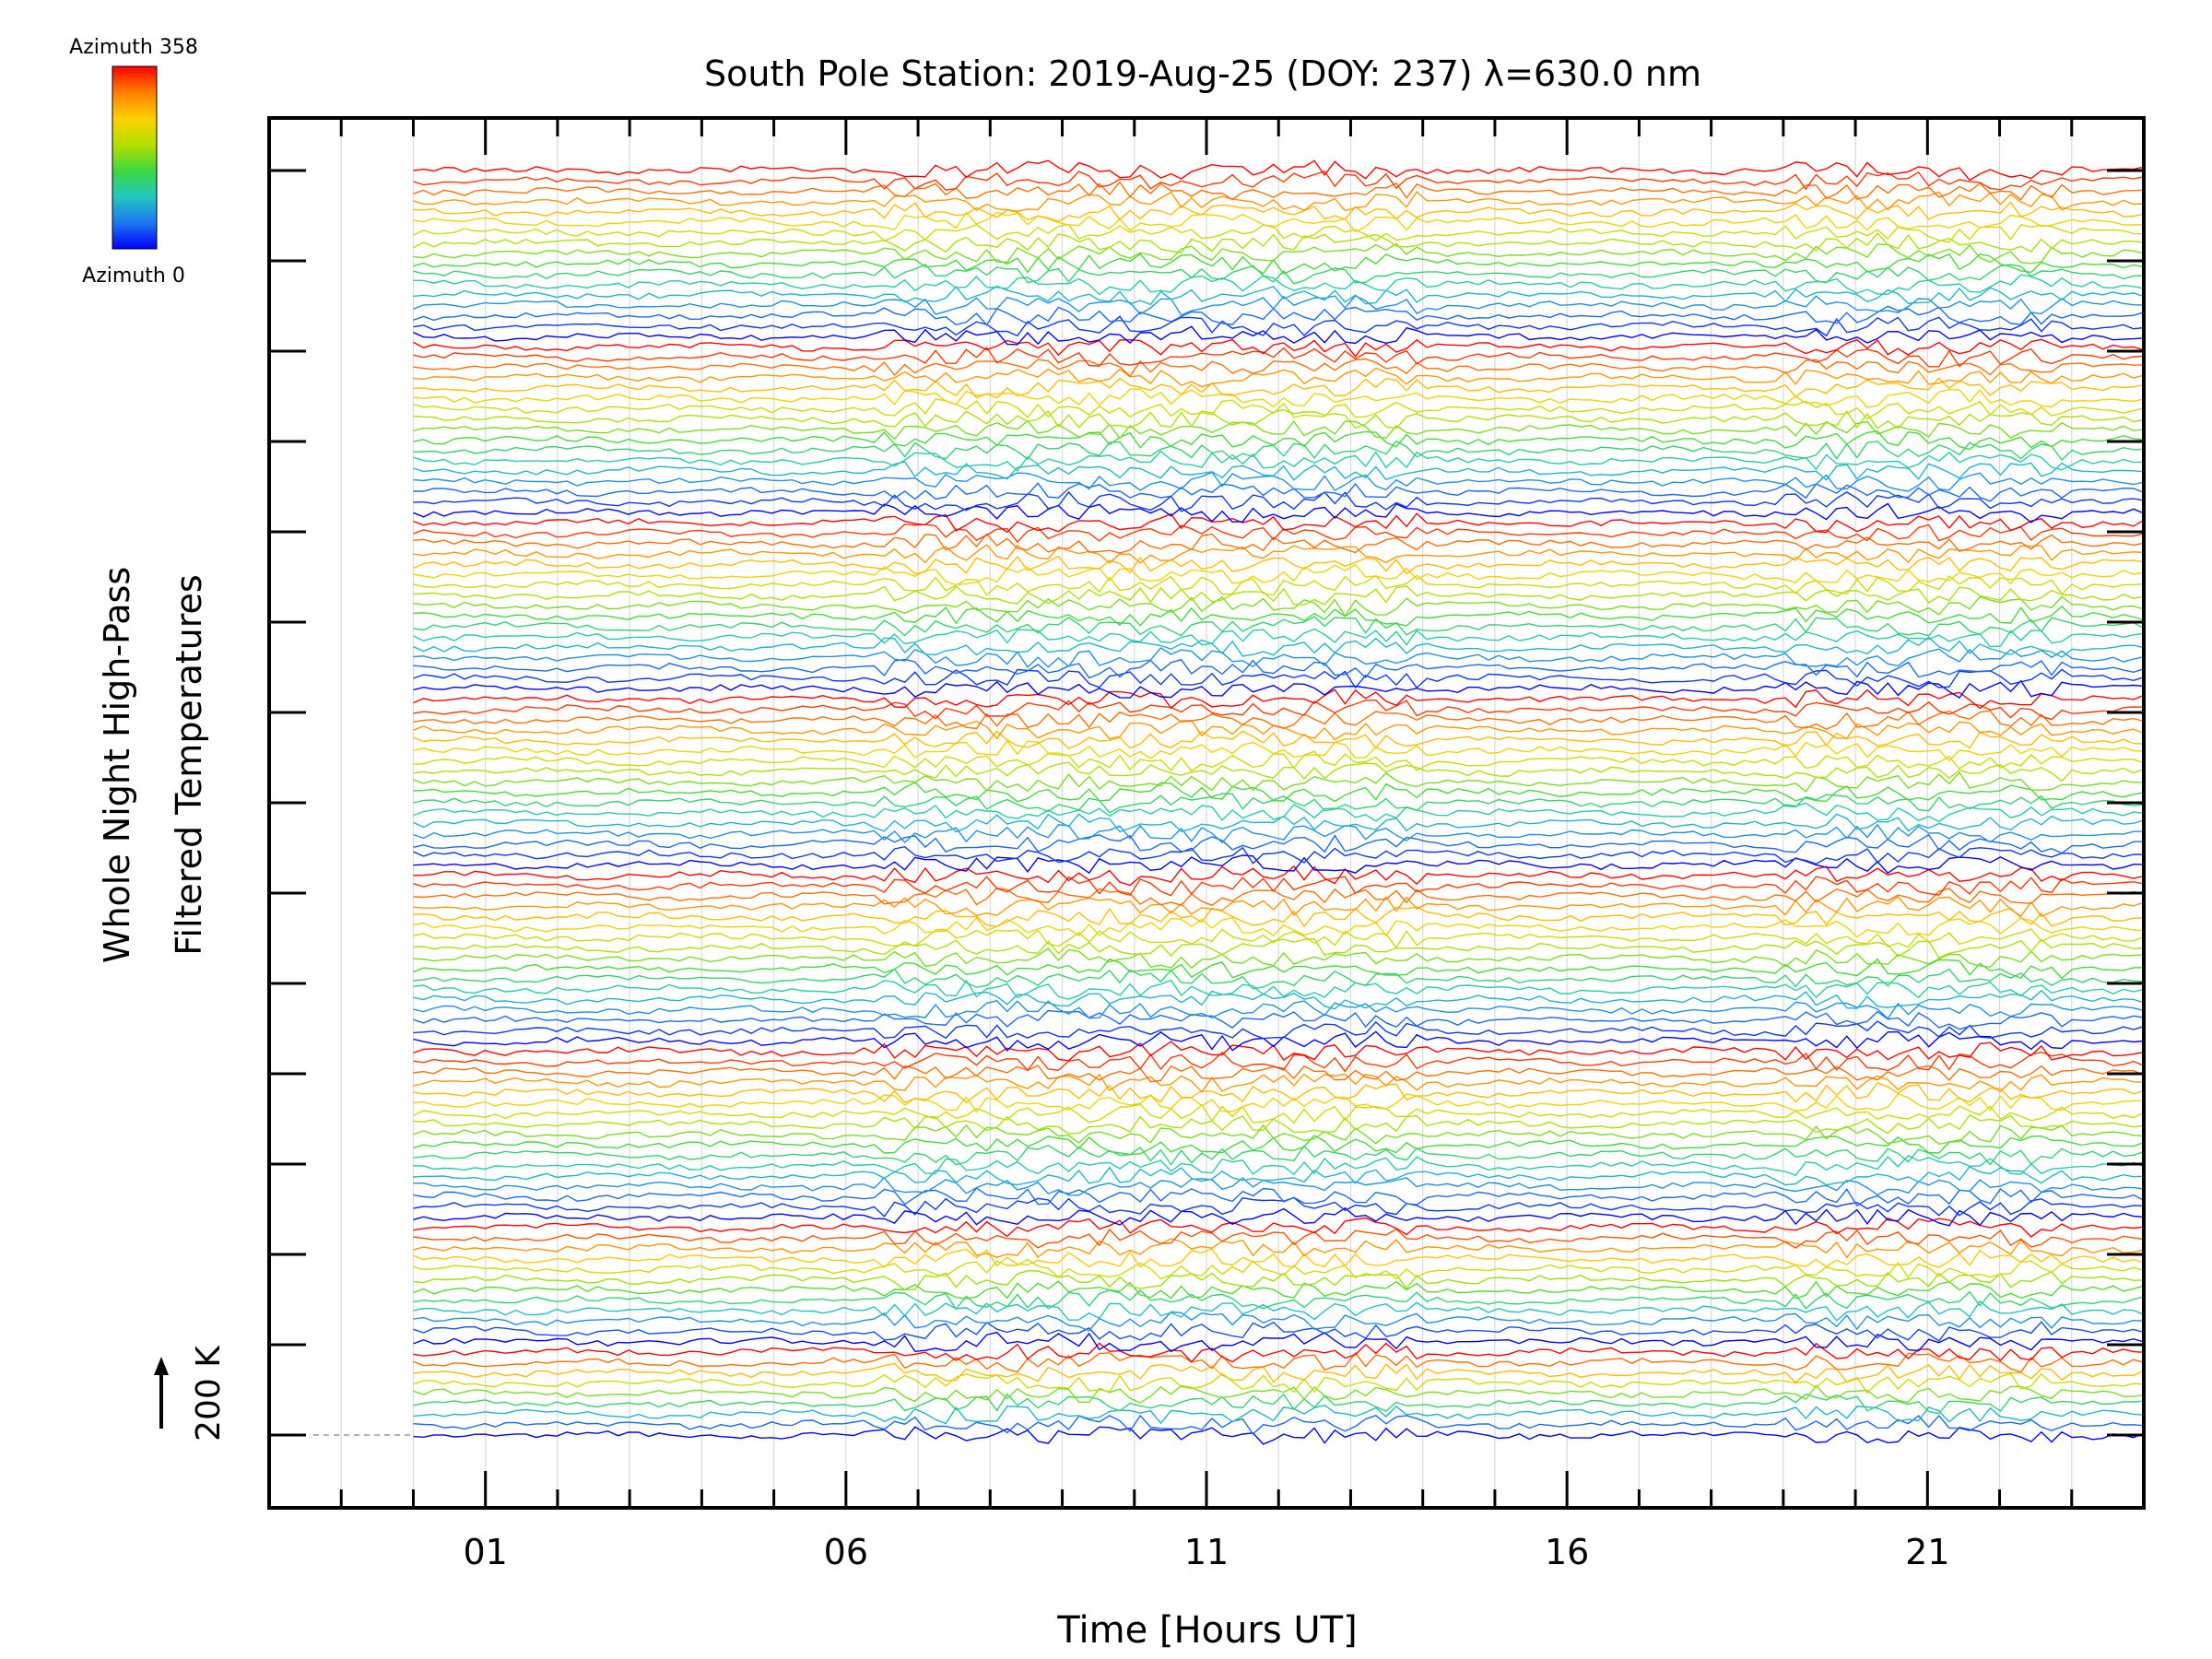  Describe the element at coordinates (161, 1366) in the screenshot. I see `scale-arrow-head` at that location.